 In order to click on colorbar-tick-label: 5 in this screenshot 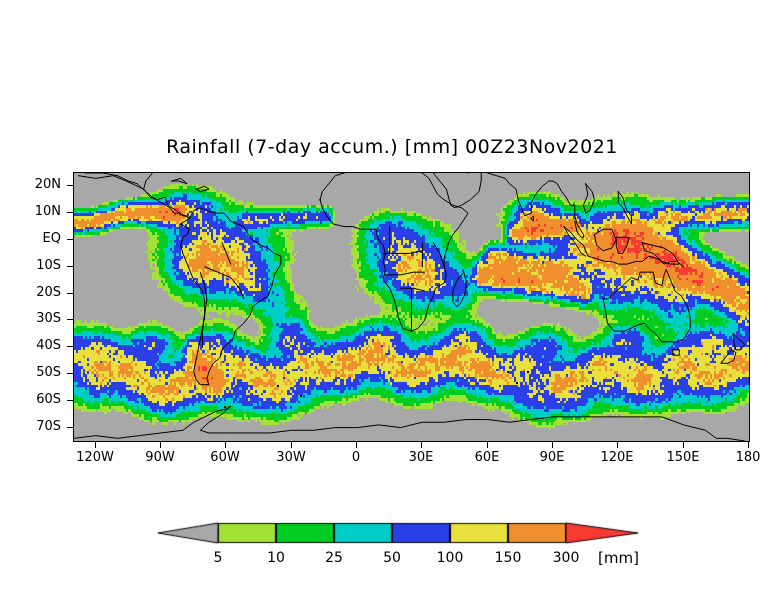, I will do `click(218, 558)`.